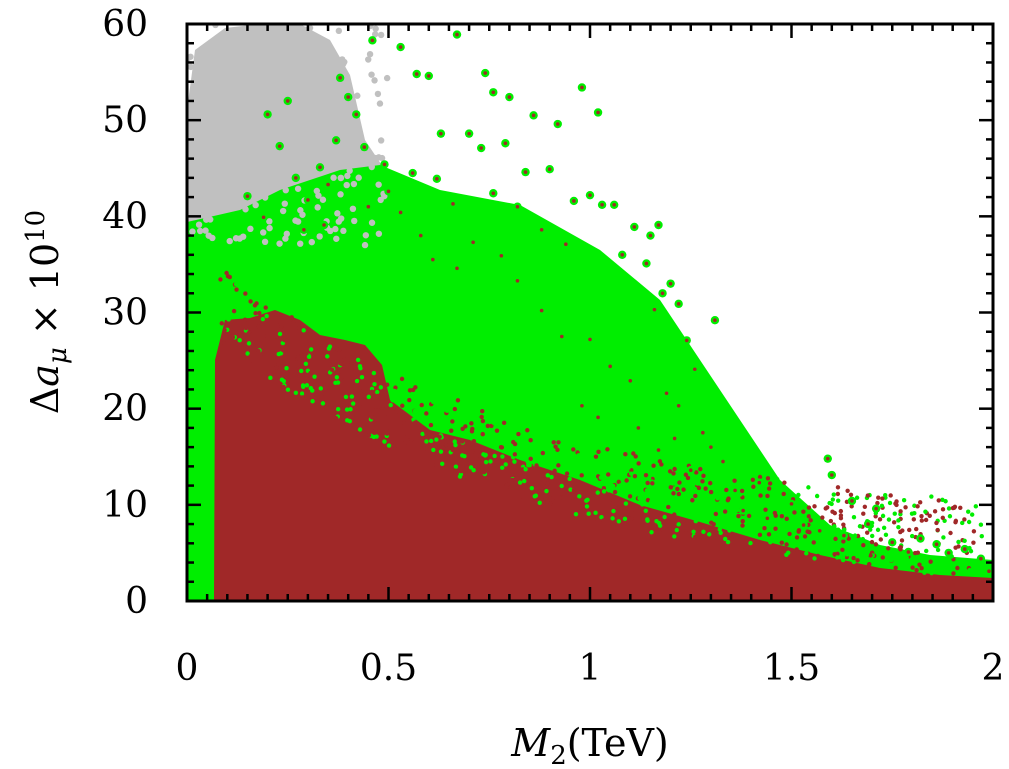  I want to click on y-tick-label: 10, so click(125, 505).